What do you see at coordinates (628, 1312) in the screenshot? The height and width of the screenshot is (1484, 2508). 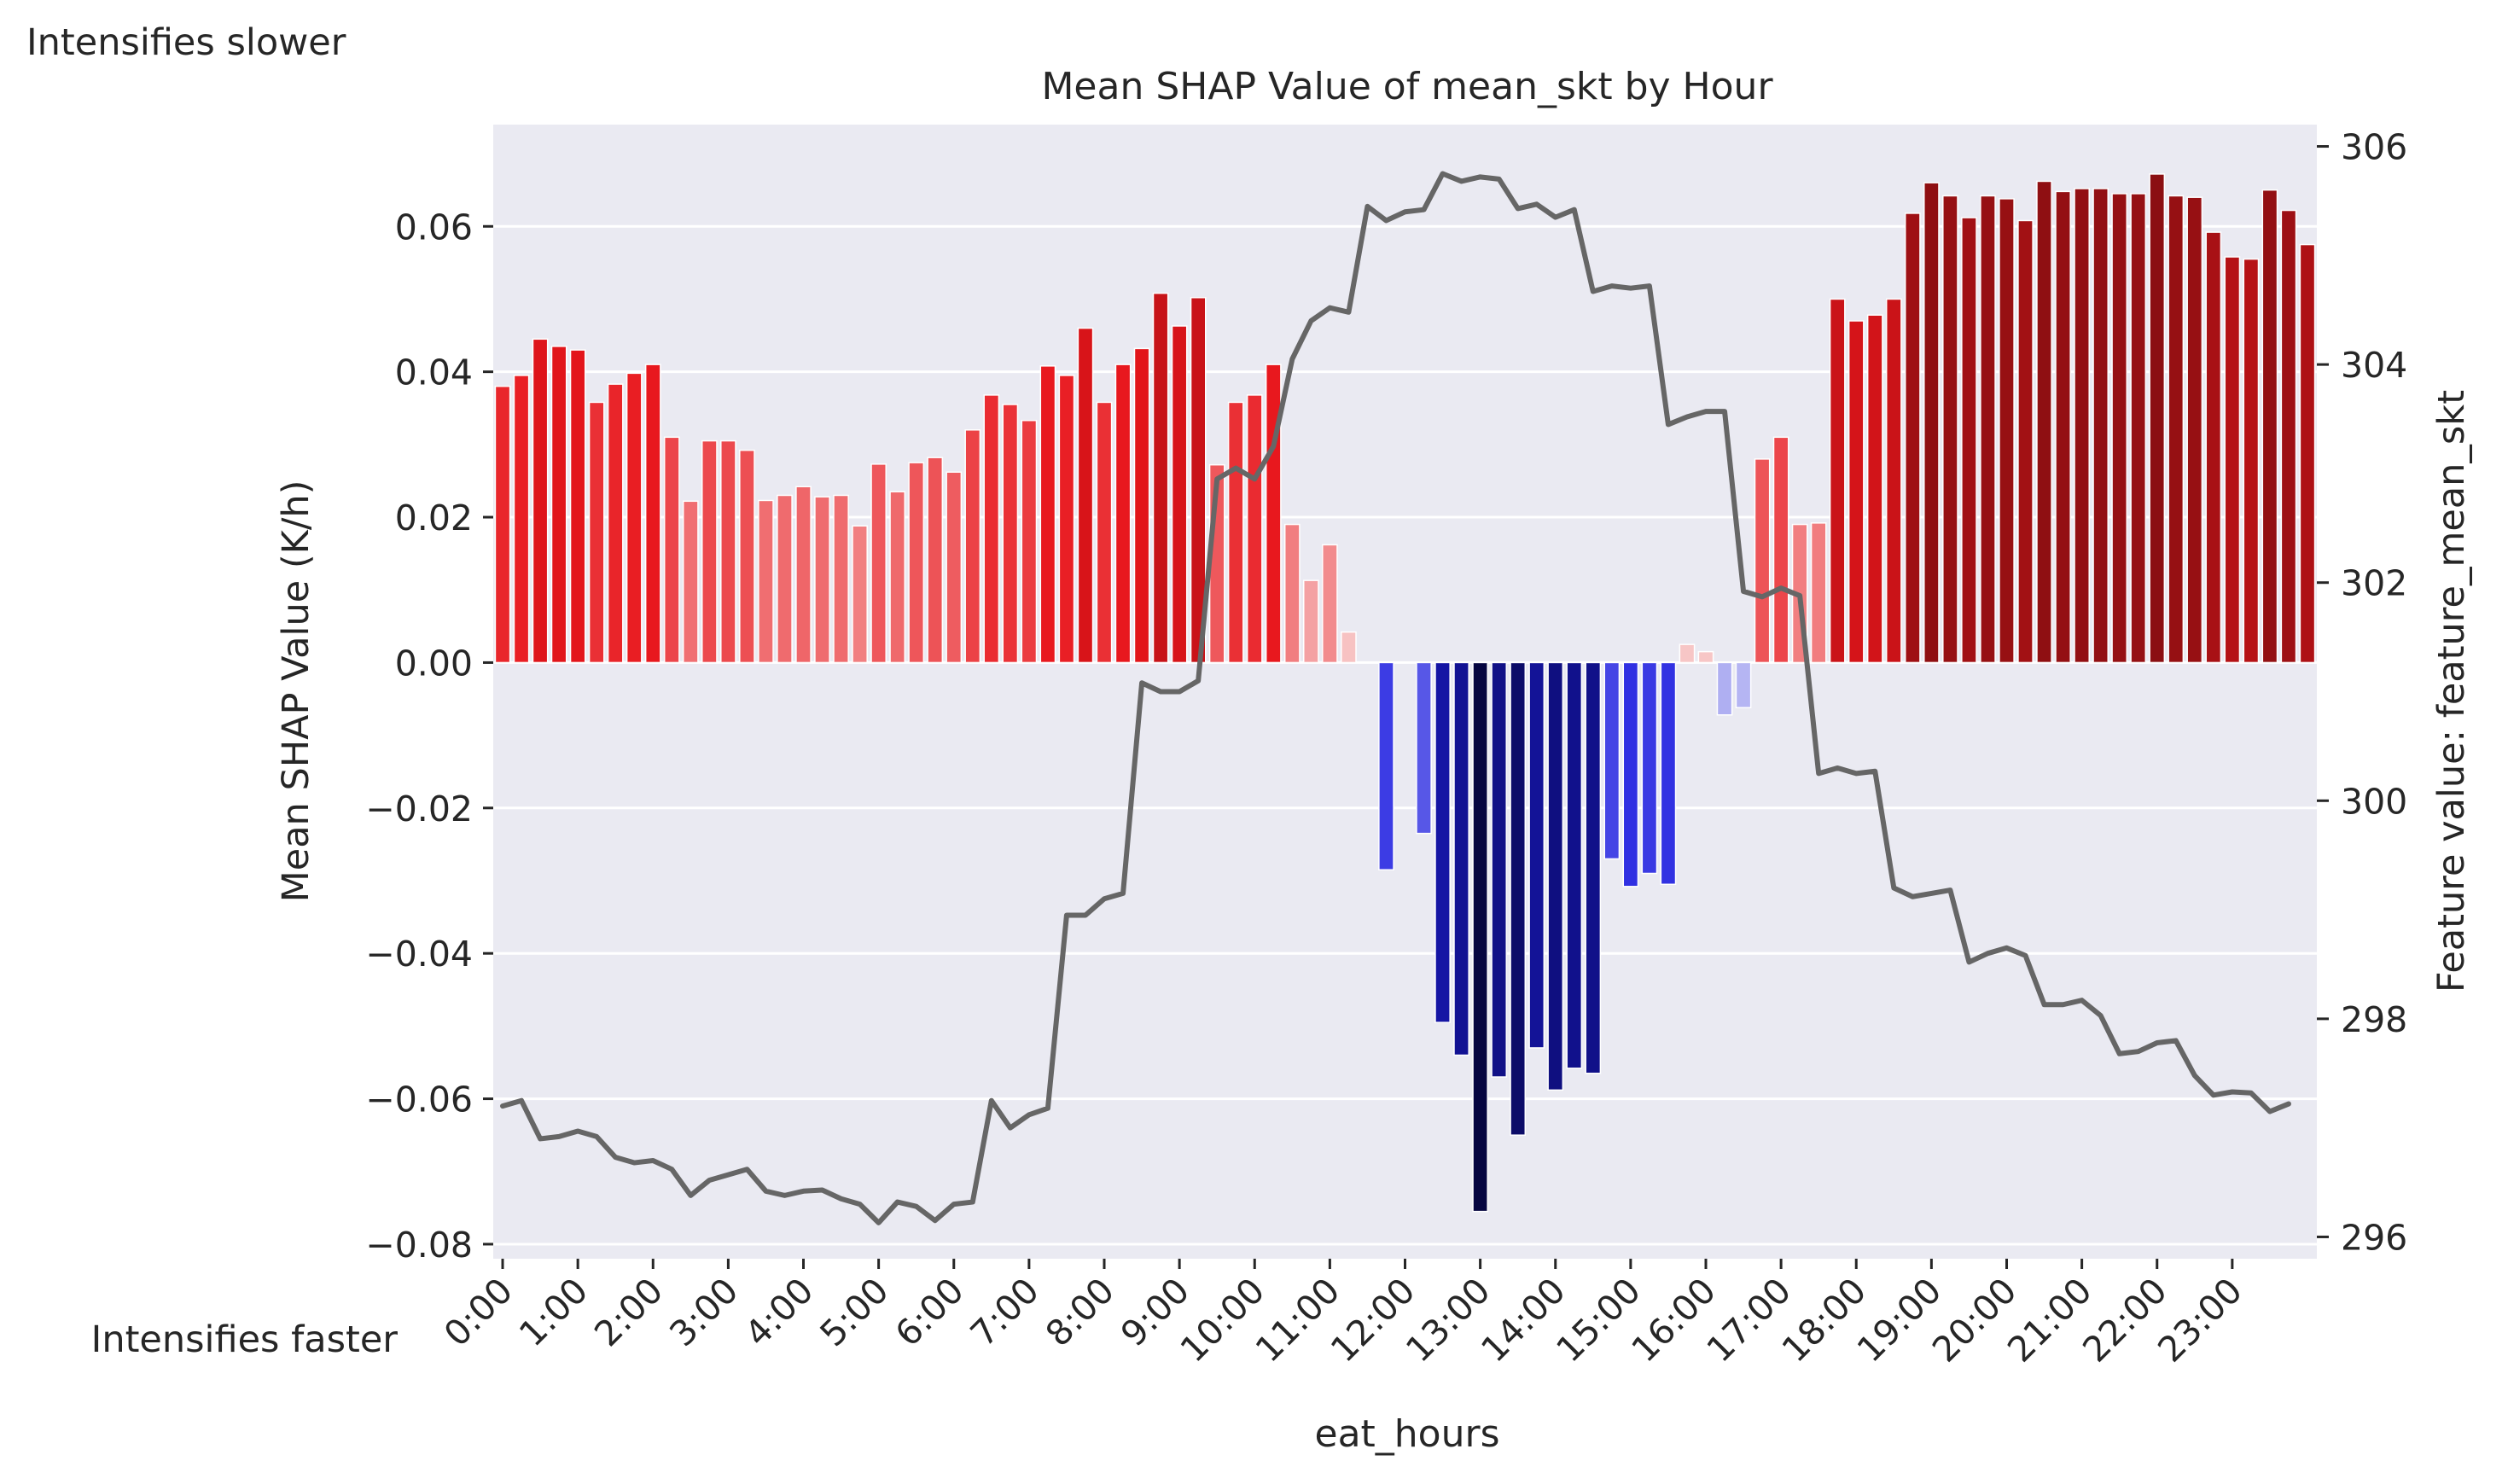 I see `x-tick-label: 2:00` at bounding box center [628, 1312].